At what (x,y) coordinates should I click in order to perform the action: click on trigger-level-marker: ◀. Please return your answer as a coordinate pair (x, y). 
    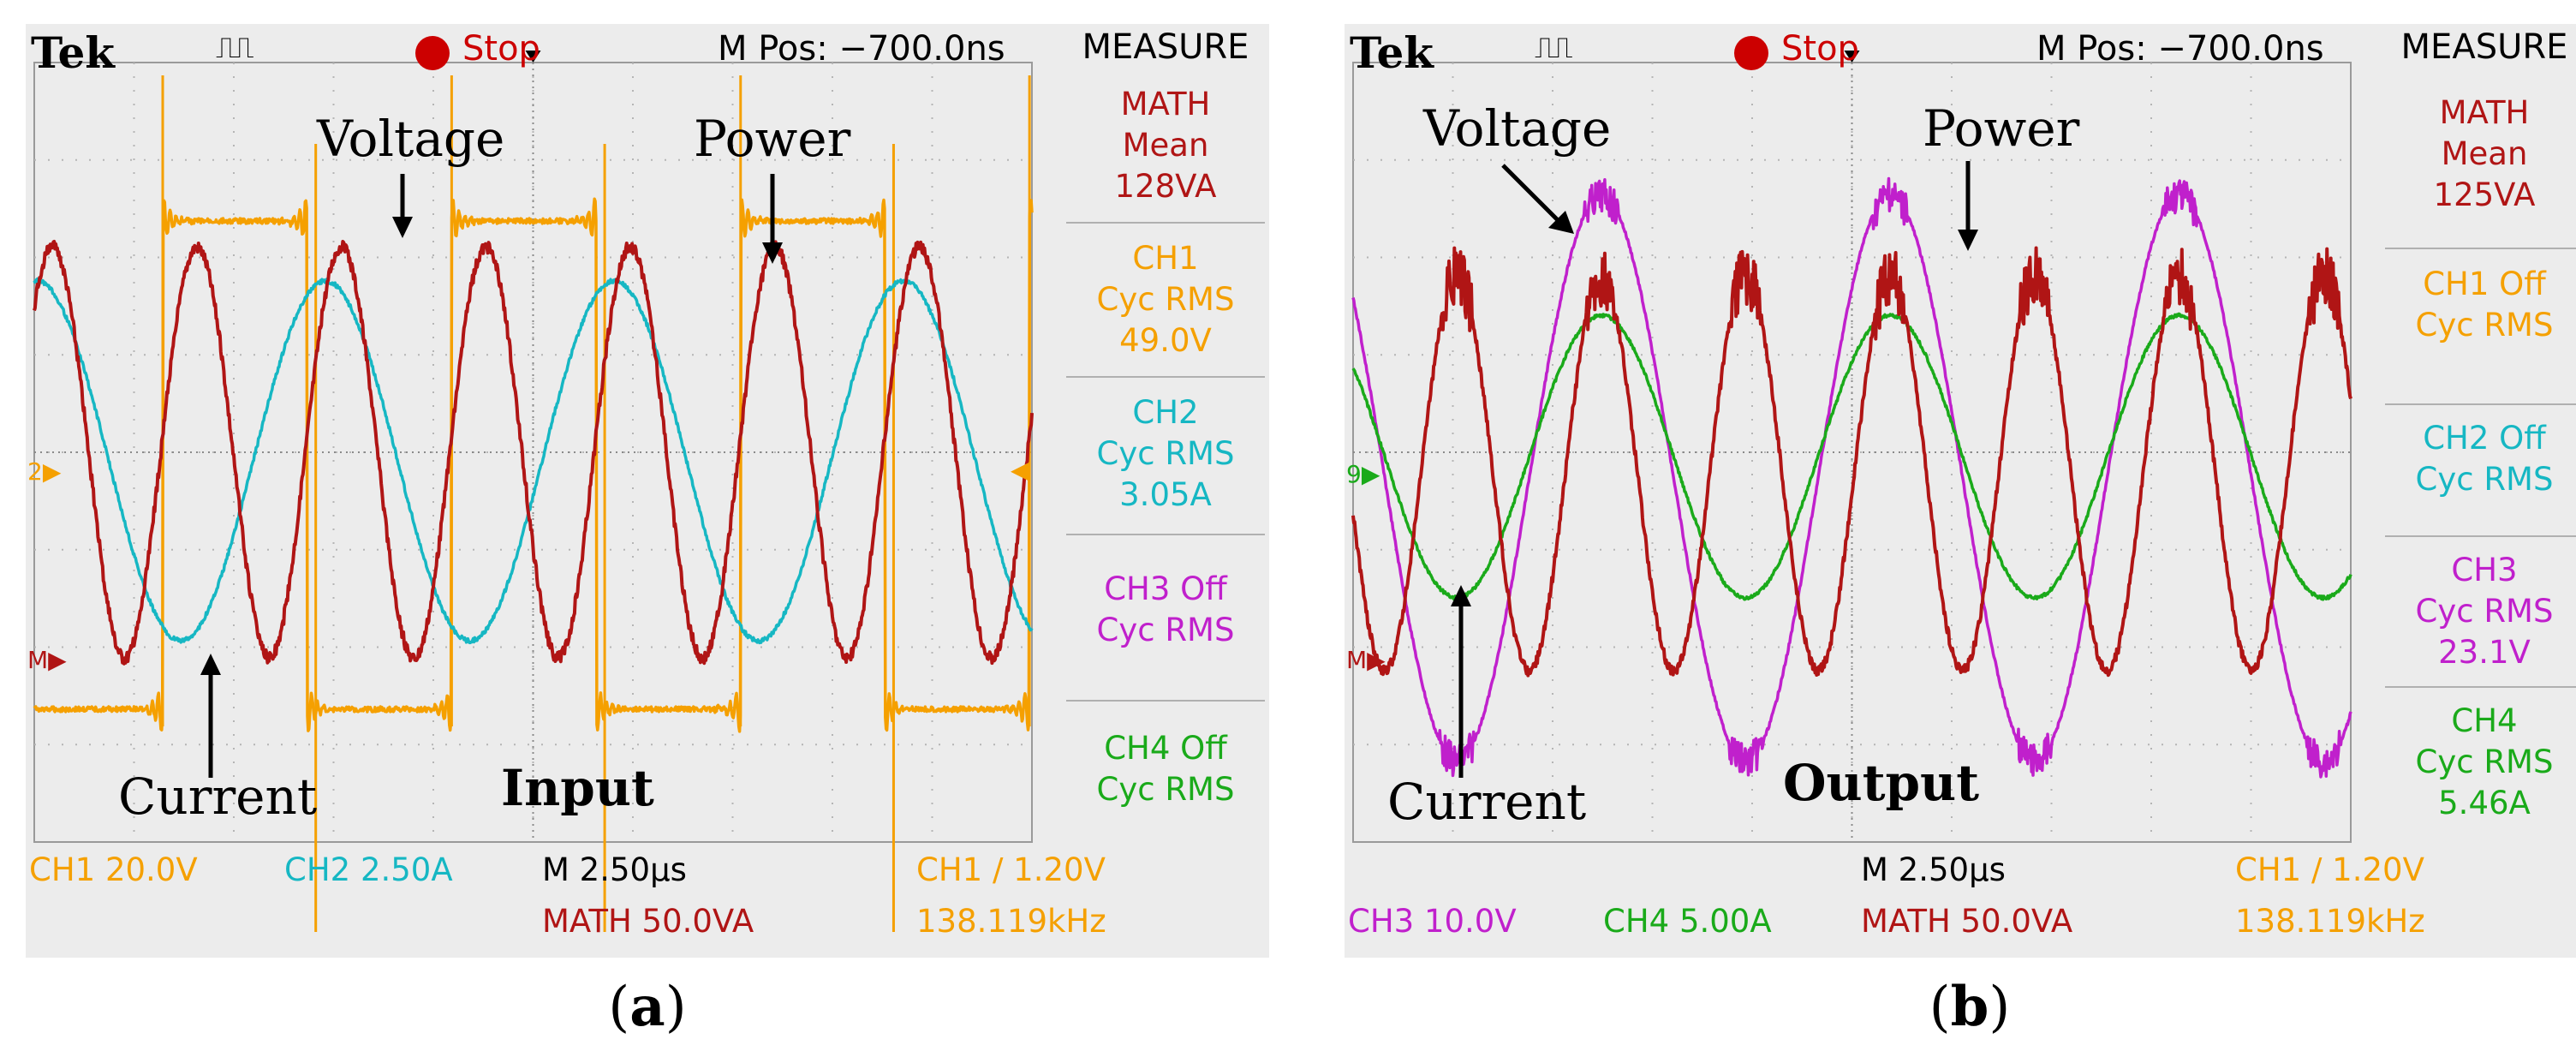
    Looking at the image, I should click on (1020, 470).